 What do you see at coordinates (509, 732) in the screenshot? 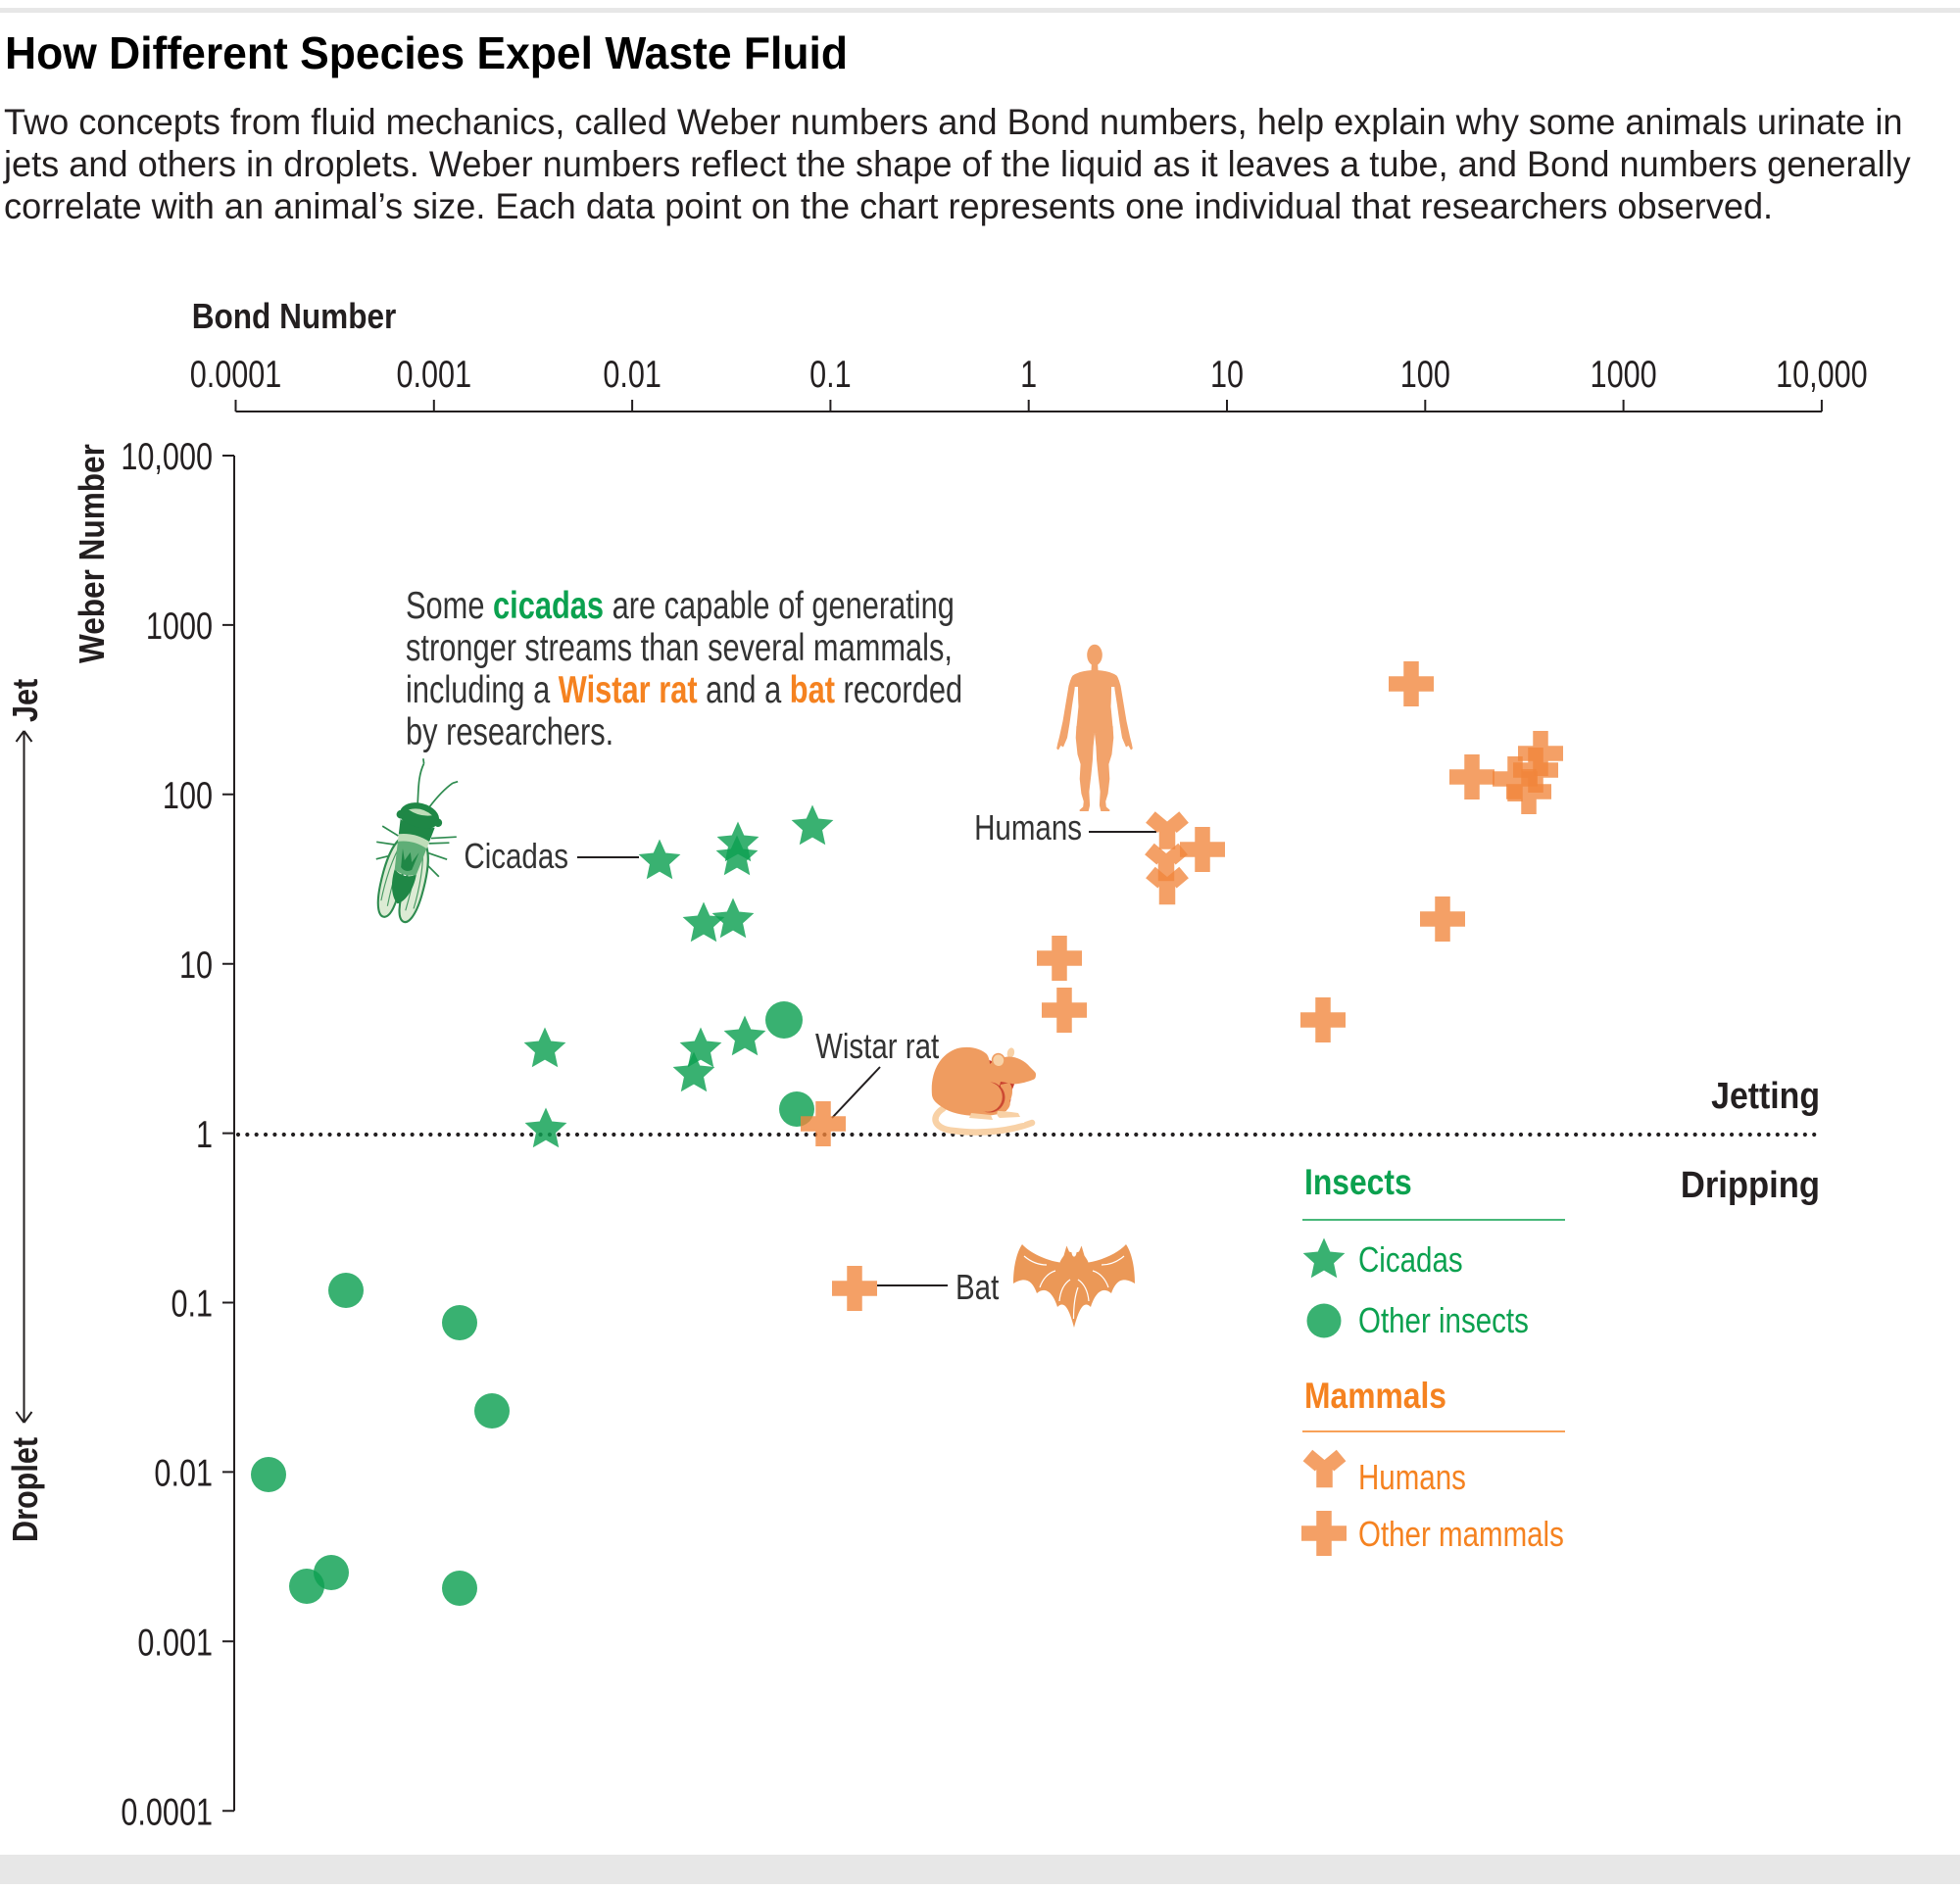
I see `svg-text: by researchers.` at bounding box center [509, 732].